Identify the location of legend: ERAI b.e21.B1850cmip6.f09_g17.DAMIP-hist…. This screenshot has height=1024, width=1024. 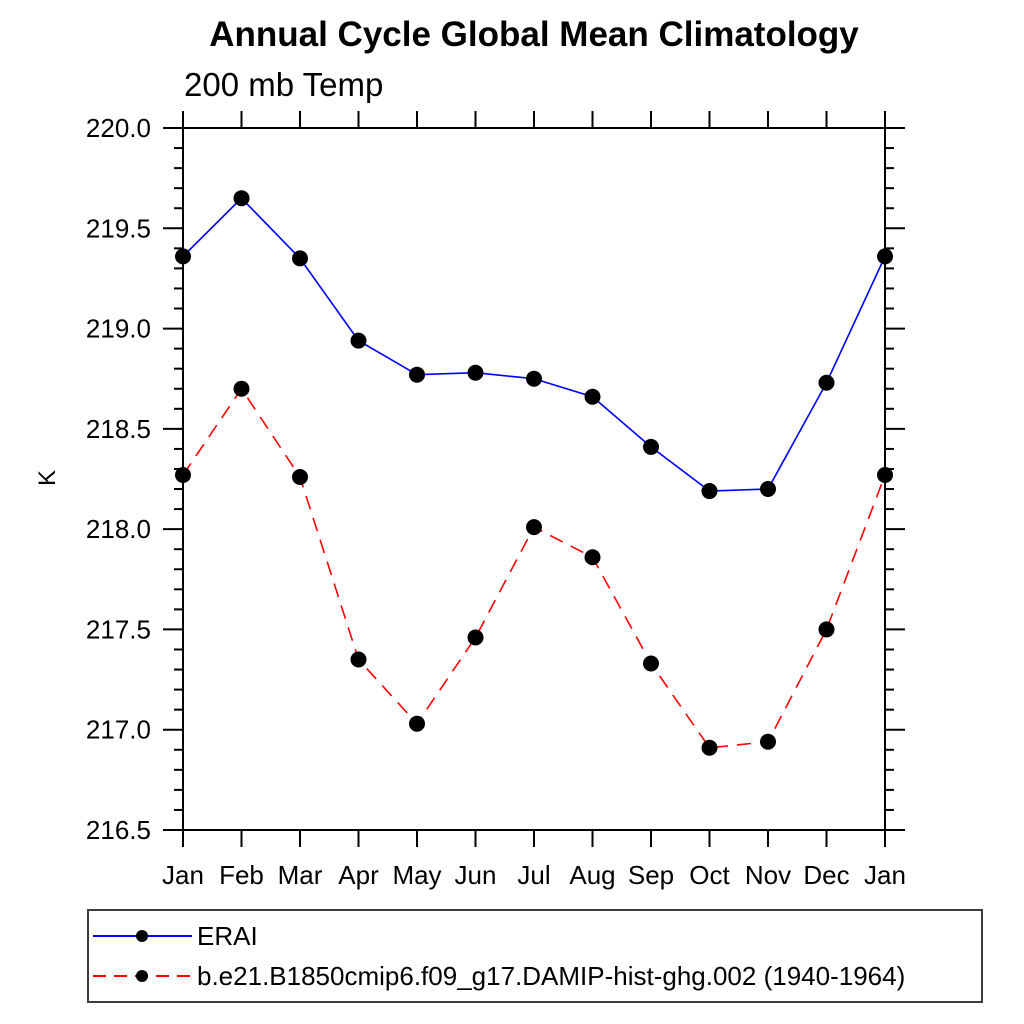
(535, 956).